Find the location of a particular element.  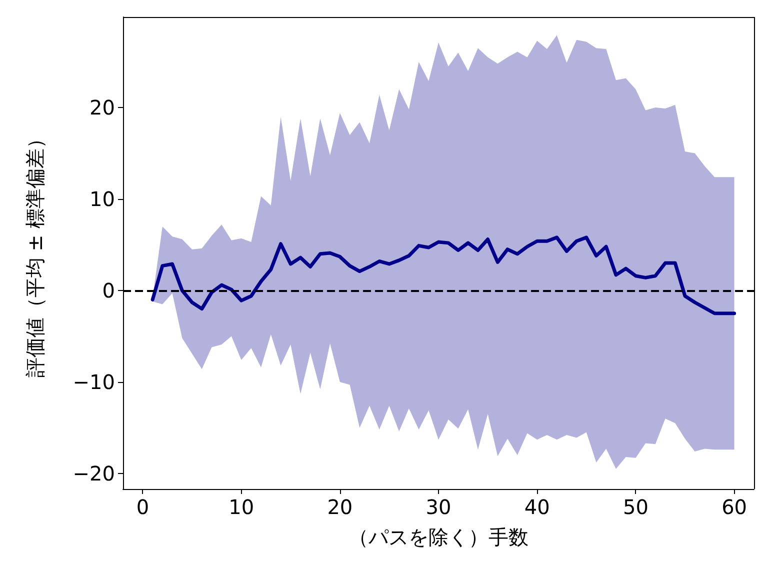

y-tick-label: 0 is located at coordinates (108, 290).